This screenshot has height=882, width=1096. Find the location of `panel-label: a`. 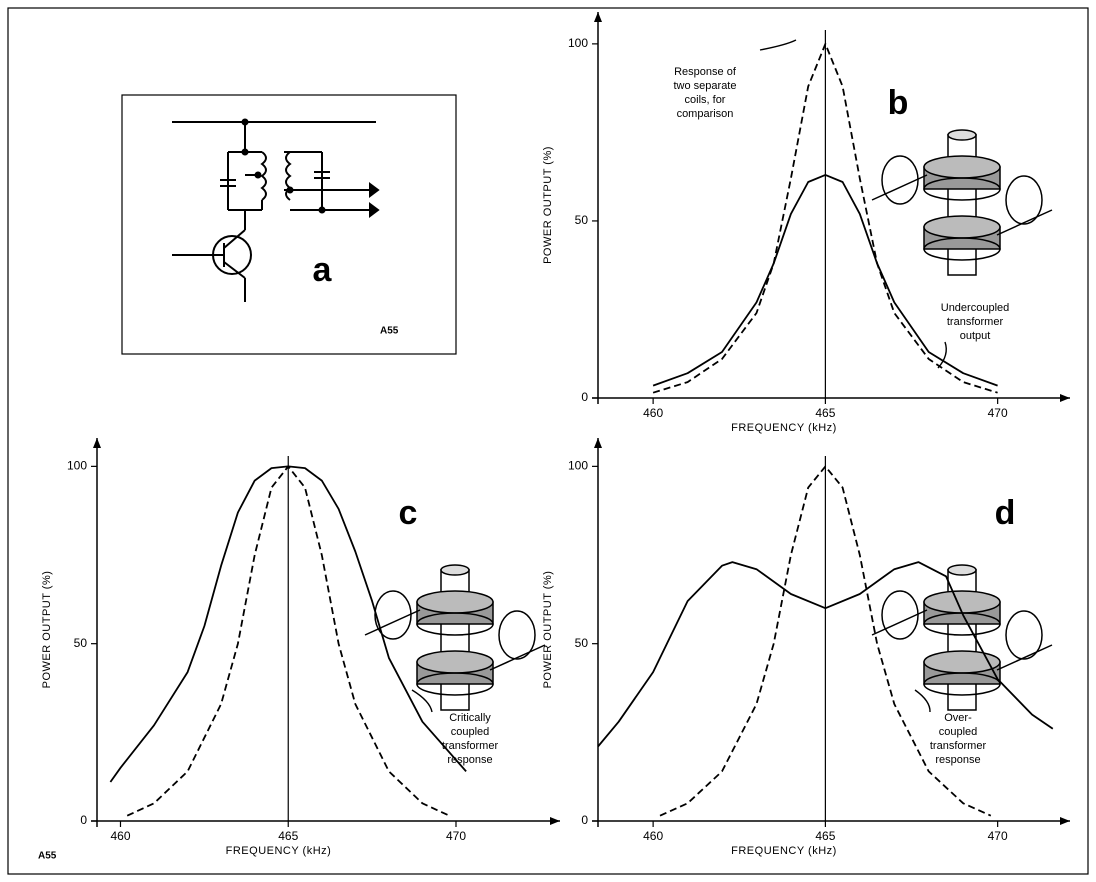

panel-label: a is located at coordinates (323, 270).